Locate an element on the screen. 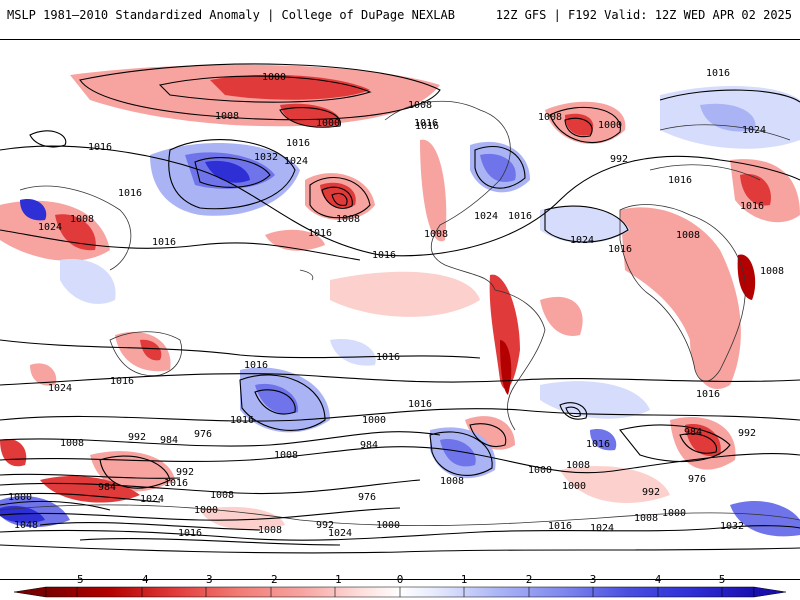 The image size is (800, 600). colorbar: −5 −4 −3 −2 −1 0 1 2 3 4 5 is located at coordinates (400, 585).